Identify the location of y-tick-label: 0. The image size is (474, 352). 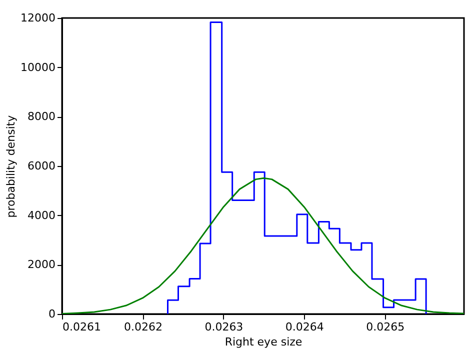
(52, 314).